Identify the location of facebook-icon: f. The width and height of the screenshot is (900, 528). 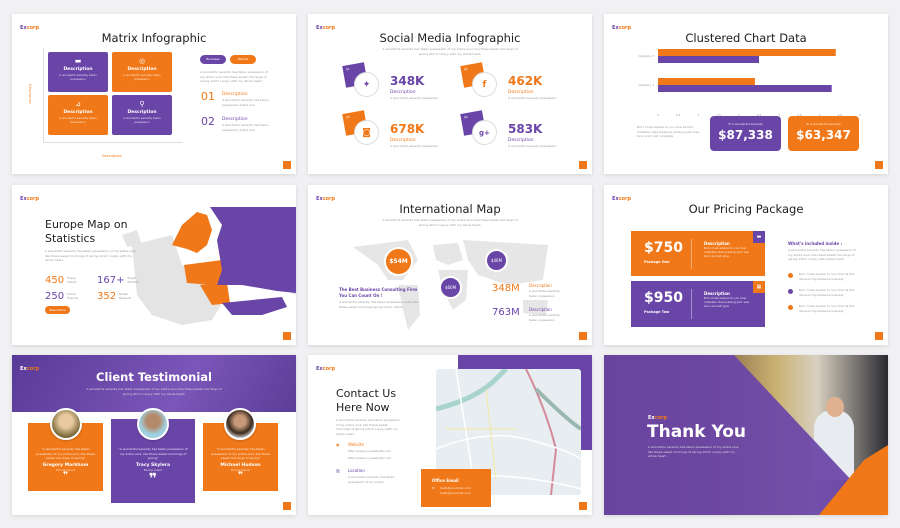
(484, 84).